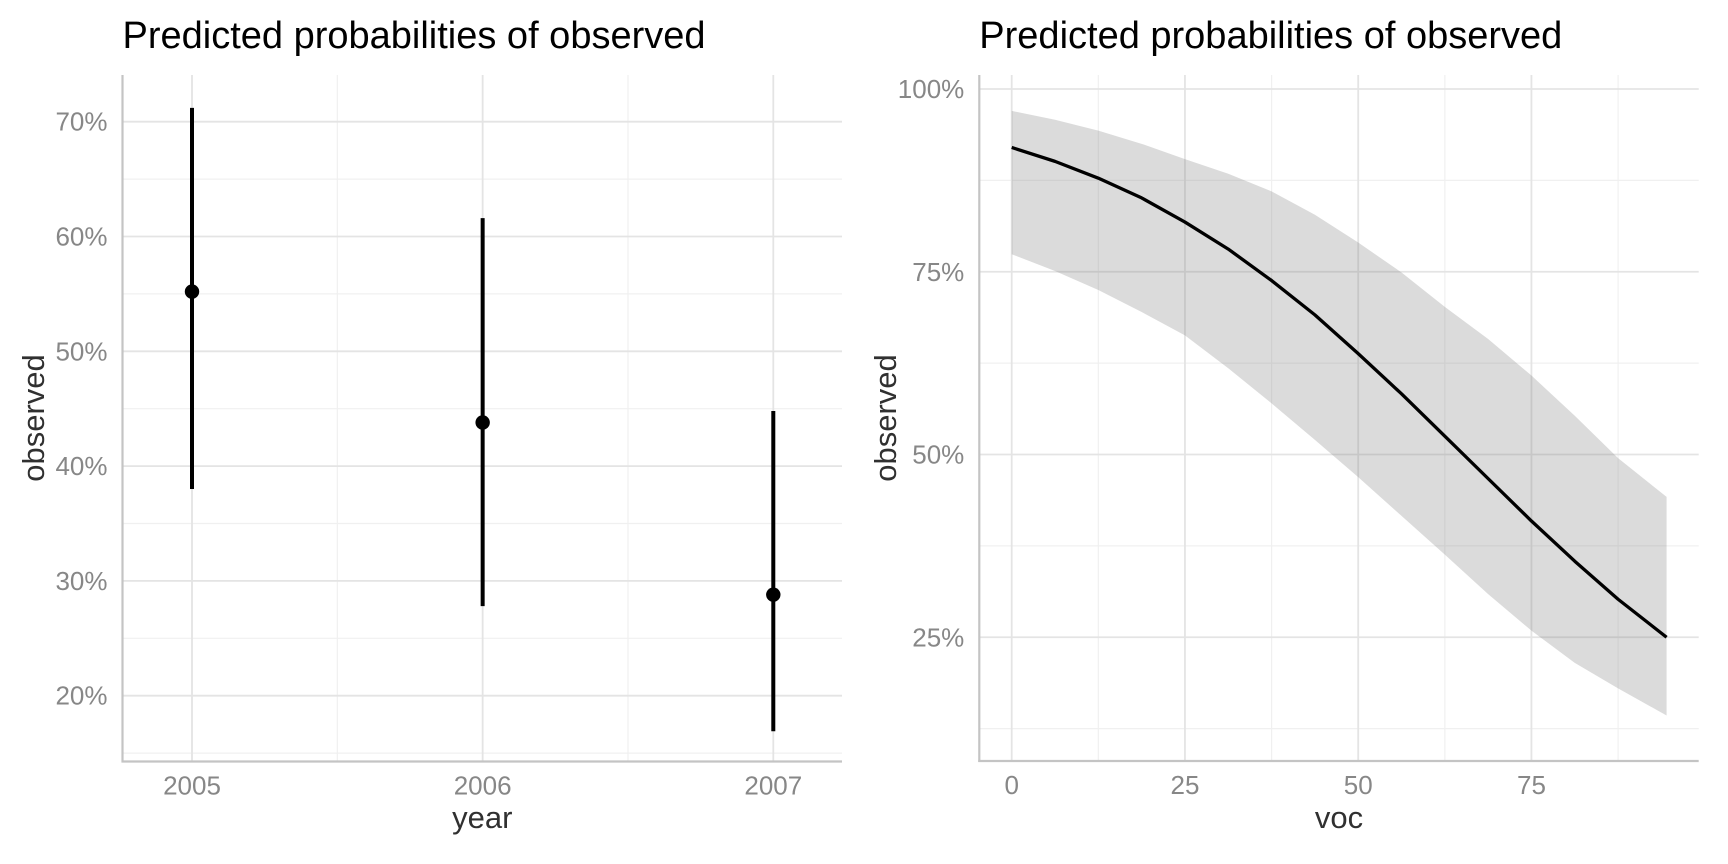 The width and height of the screenshot is (1728, 864). I want to click on x-axis-title: voc, so click(1339, 817).